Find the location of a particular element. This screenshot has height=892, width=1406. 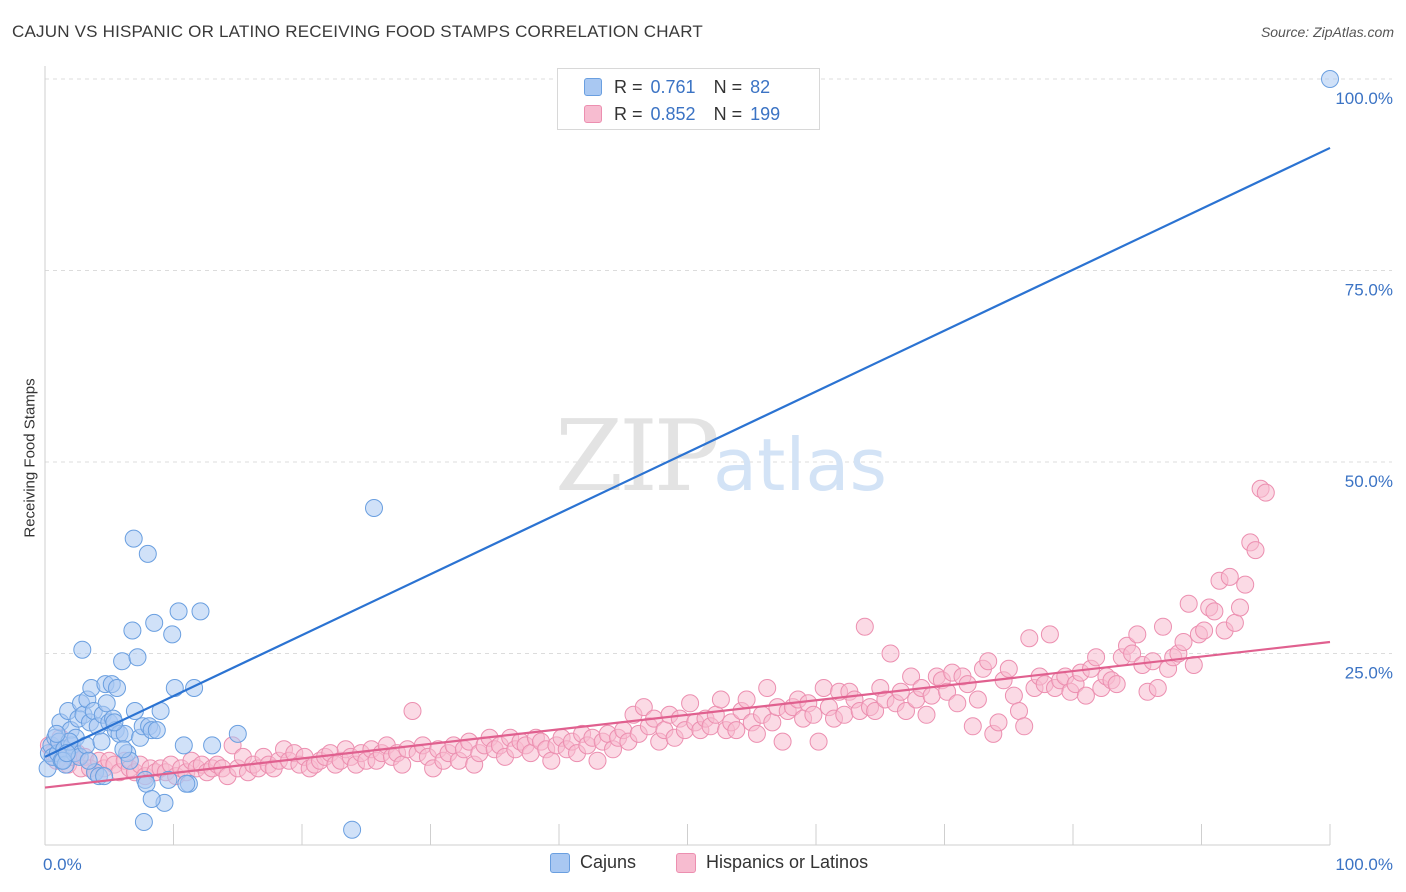

bottom-legend-swatch-cajuns is located at coordinates (560, 862).